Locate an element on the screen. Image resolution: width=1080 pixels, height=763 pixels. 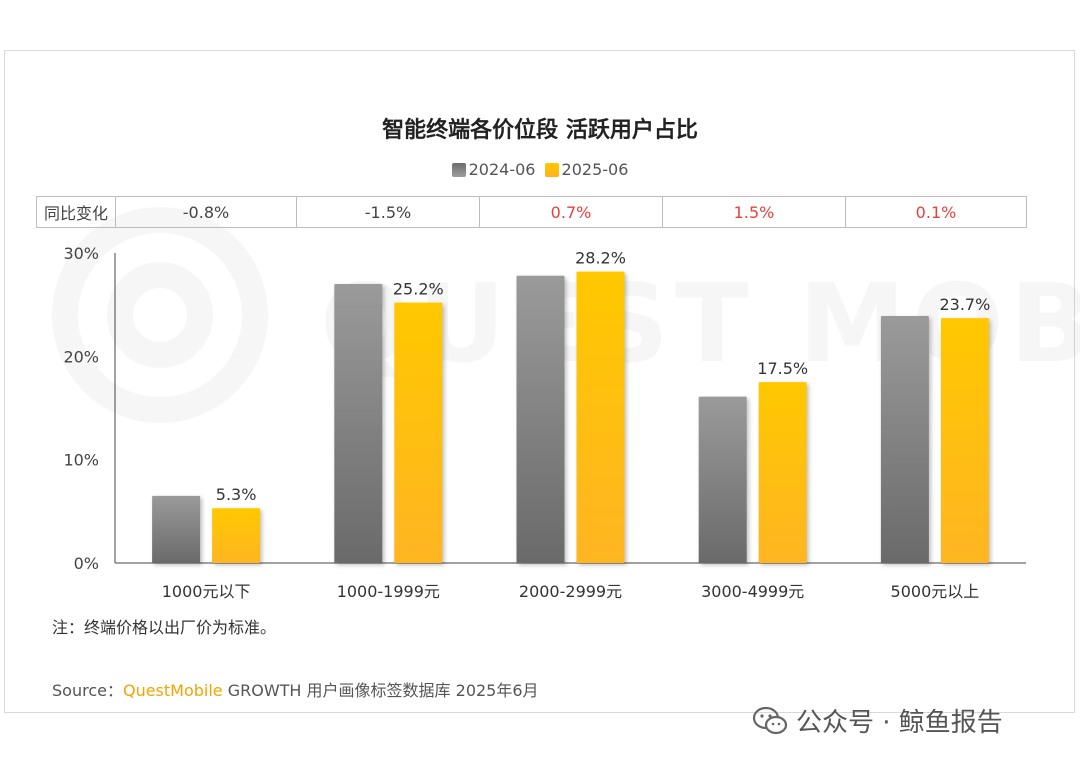
y-tick-label: 30% is located at coordinates (81, 253).